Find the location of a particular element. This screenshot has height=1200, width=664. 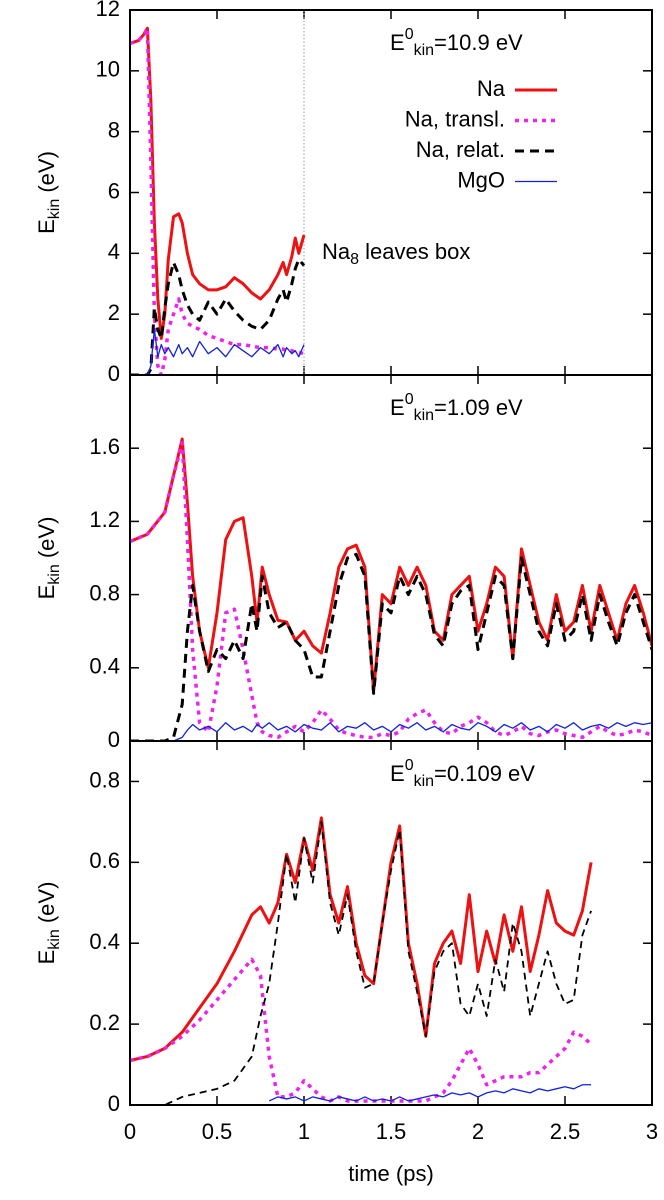

energy-annotation: E0kin=0.109 eV is located at coordinates (462, 773).